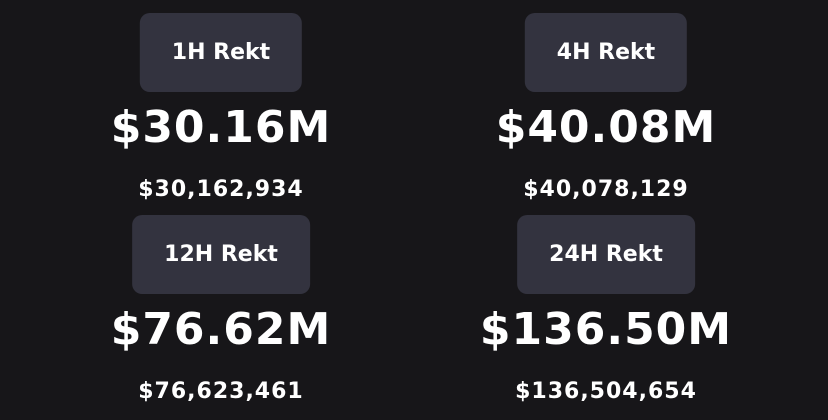  I want to click on rekt-amount: $76.62M, so click(221, 329).